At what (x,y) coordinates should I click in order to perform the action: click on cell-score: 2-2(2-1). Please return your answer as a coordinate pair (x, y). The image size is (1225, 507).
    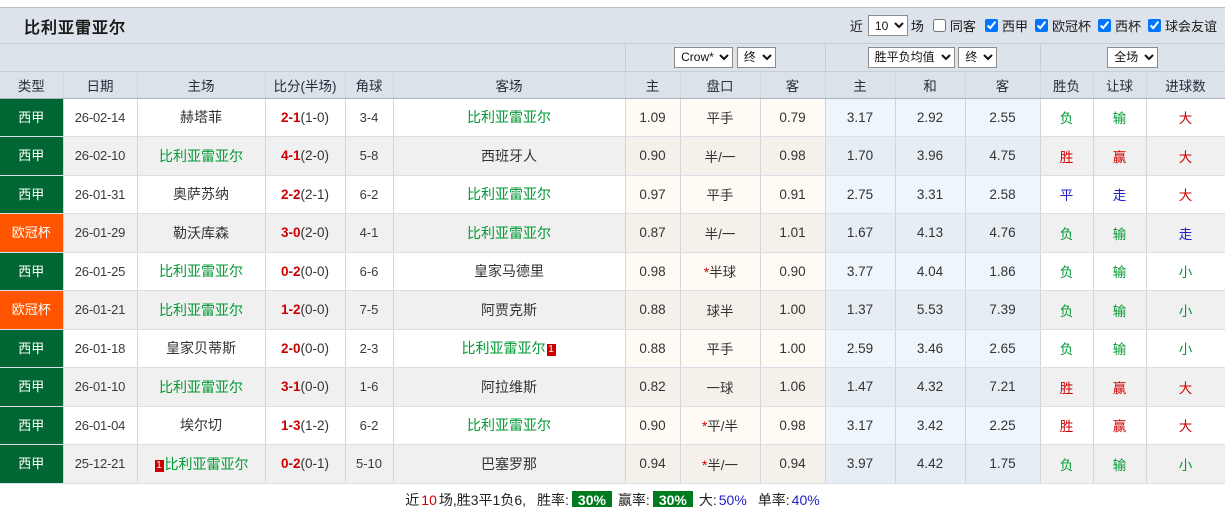
    Looking at the image, I should click on (305, 194).